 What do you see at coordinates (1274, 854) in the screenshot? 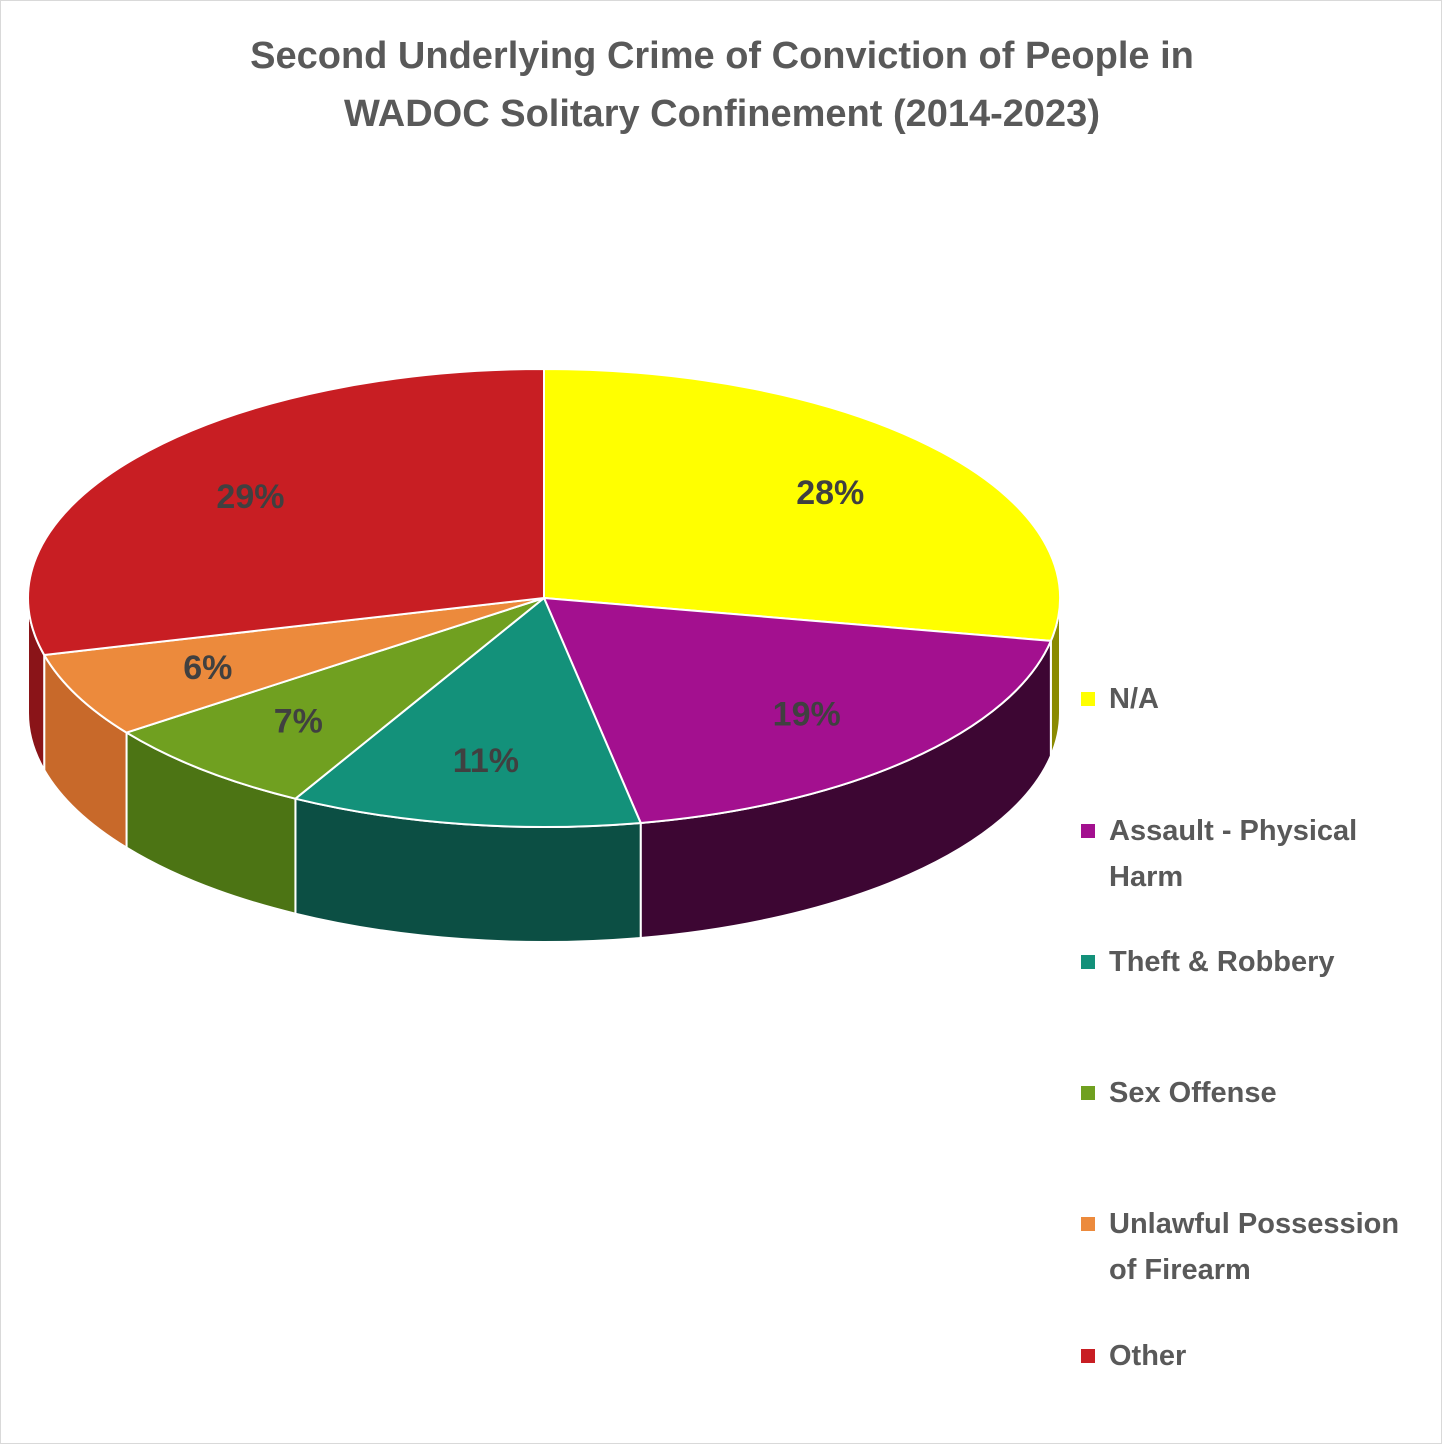
I see `legend-label: Assault - Physical Harm` at bounding box center [1274, 854].